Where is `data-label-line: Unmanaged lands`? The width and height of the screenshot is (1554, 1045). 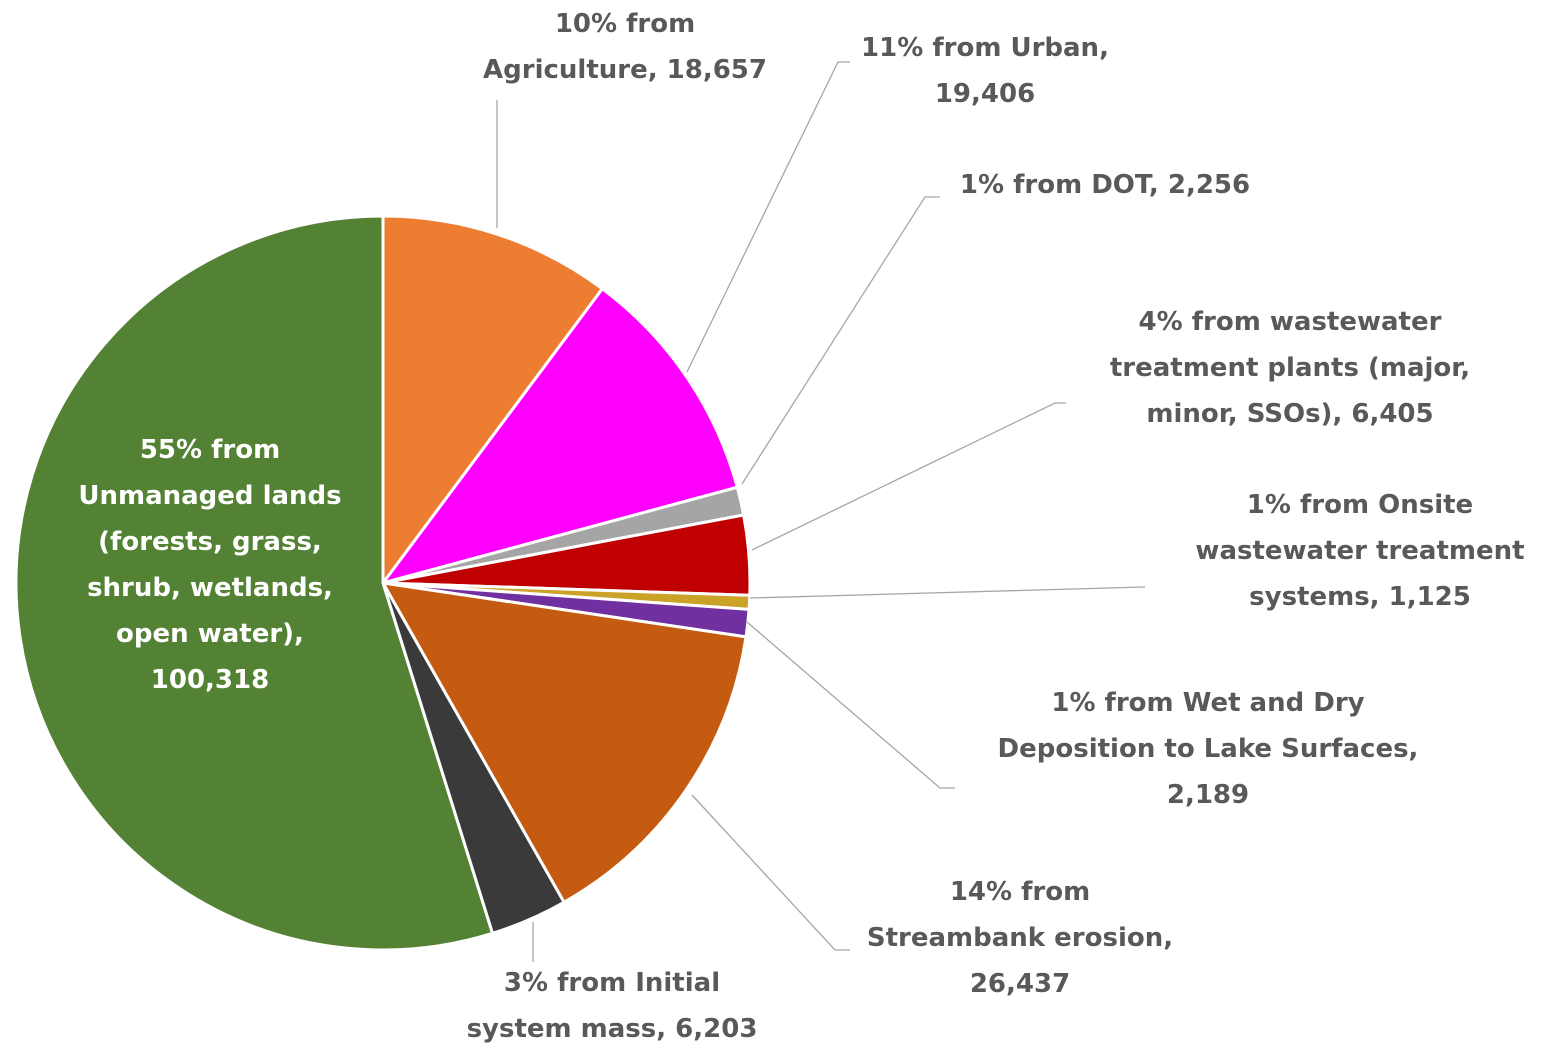
data-label-line: Unmanaged lands is located at coordinates (209, 496).